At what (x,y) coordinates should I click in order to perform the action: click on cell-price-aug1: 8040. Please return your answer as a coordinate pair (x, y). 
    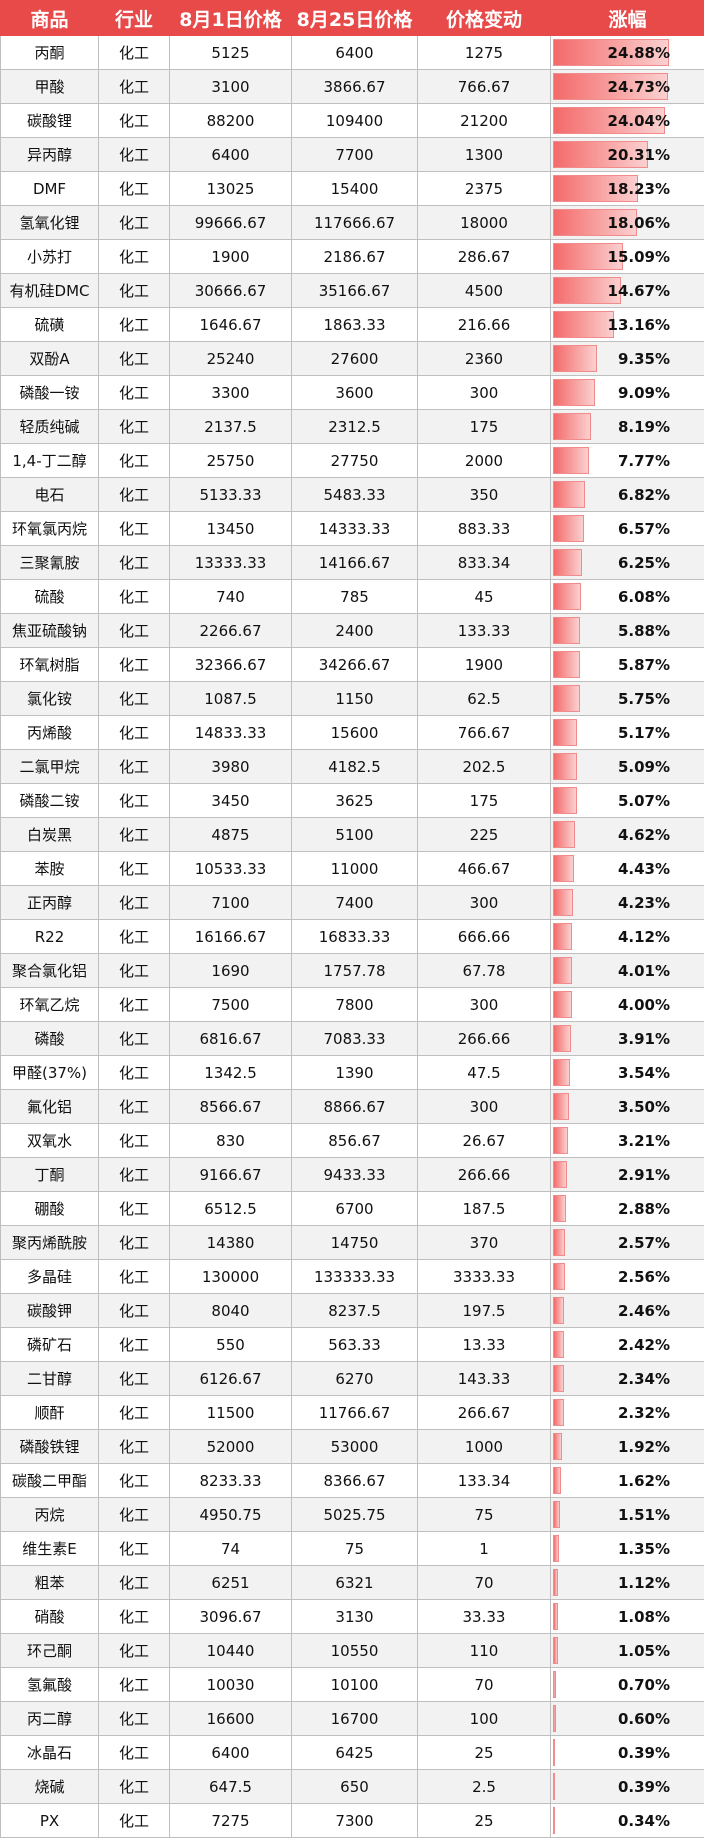
    Looking at the image, I should click on (231, 1311).